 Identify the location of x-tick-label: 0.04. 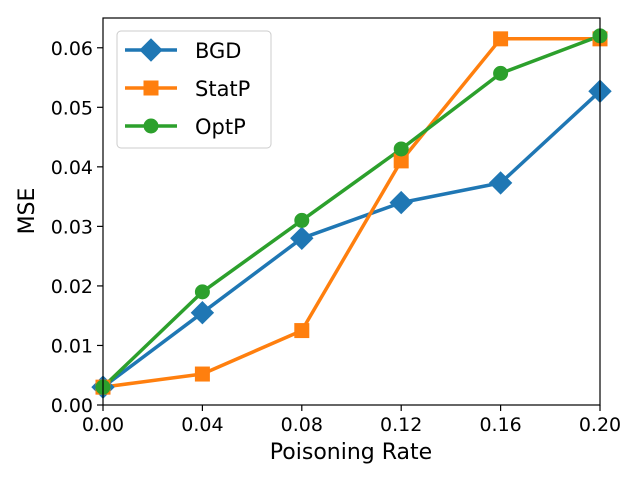
(202, 425).